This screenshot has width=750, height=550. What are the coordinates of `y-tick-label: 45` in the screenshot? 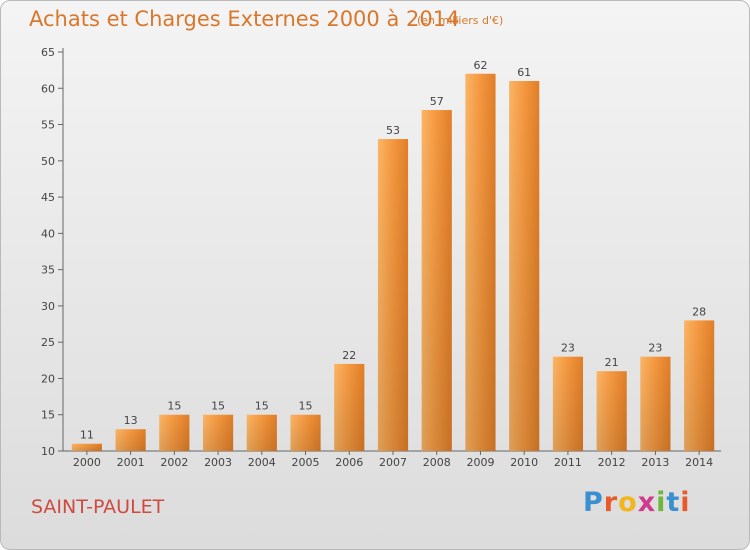 It's located at (48, 197).